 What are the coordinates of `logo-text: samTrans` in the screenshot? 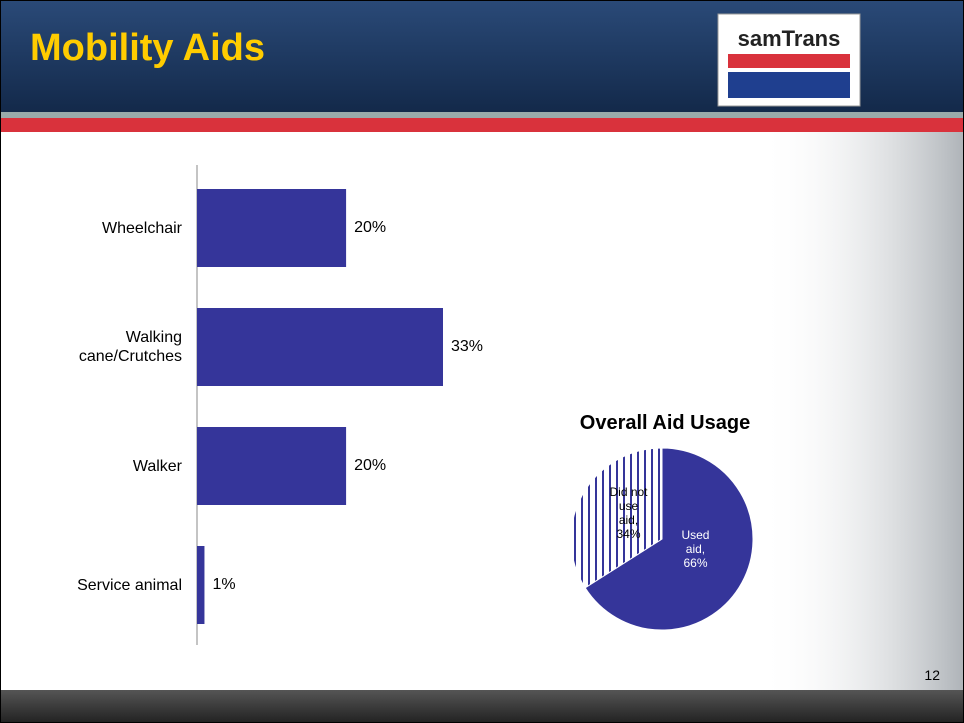 It's located at (789, 38).